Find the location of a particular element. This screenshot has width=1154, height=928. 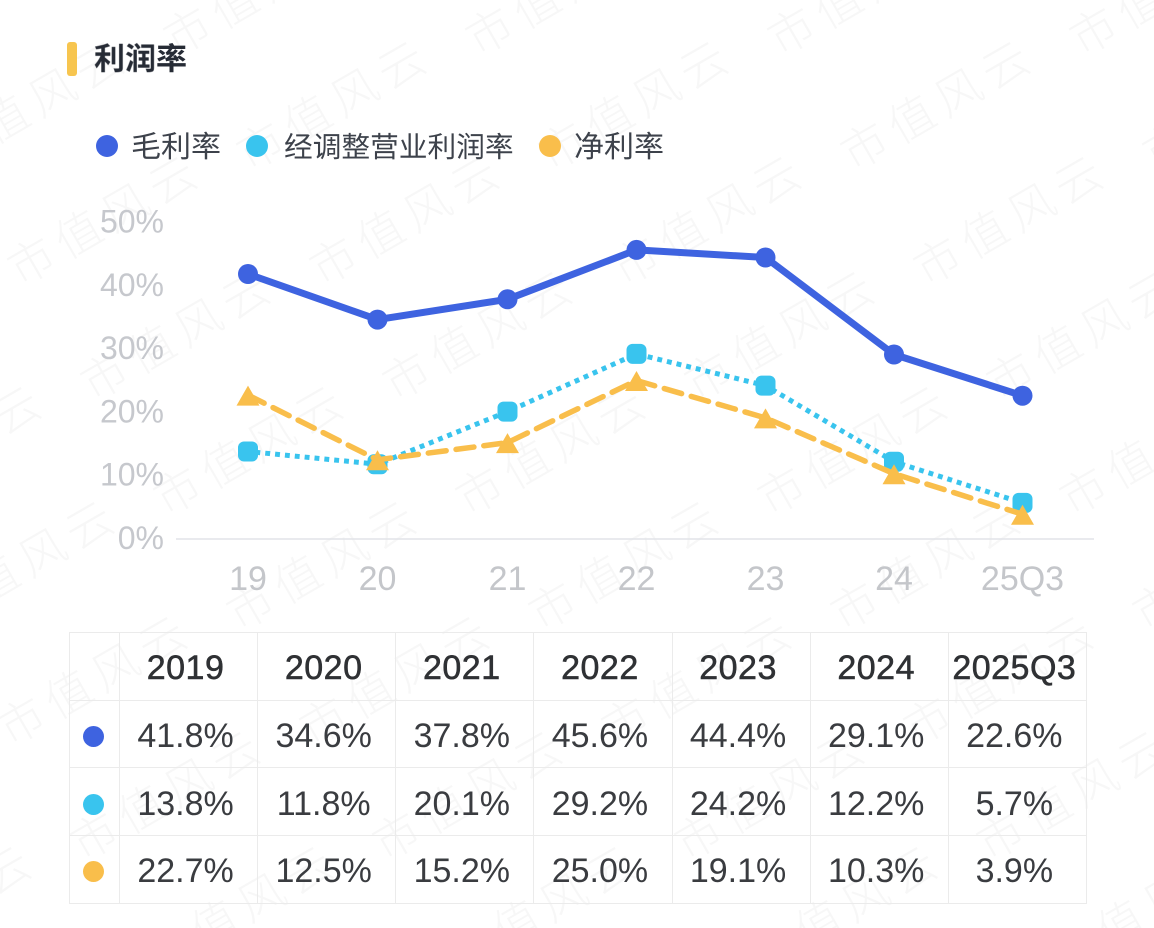

svg-text: 20% is located at coordinates (132, 411).